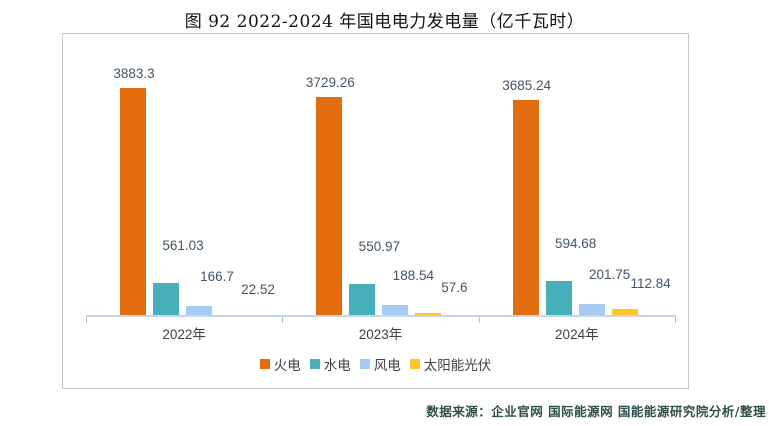 This screenshot has height=426, width=769. Describe the element at coordinates (133, 202) in the screenshot. I see `bar-thermal-2022` at that location.